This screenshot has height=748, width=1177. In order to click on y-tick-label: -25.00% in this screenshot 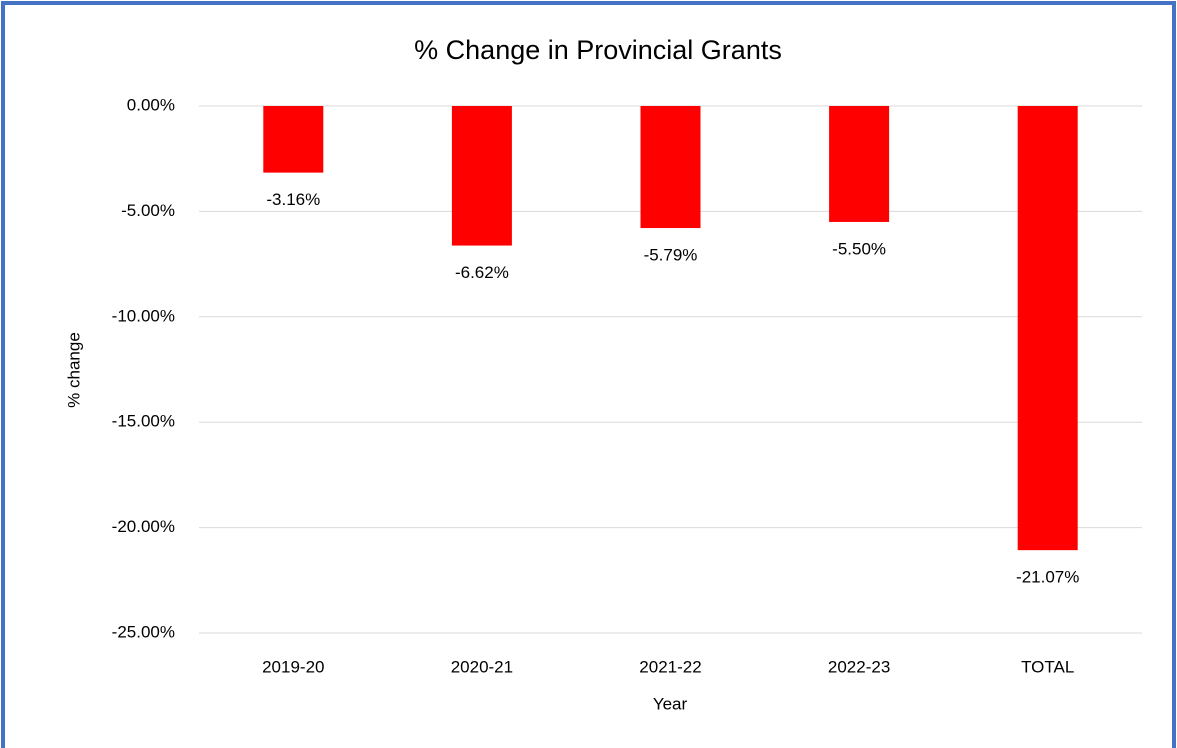, I will do `click(143, 631)`.